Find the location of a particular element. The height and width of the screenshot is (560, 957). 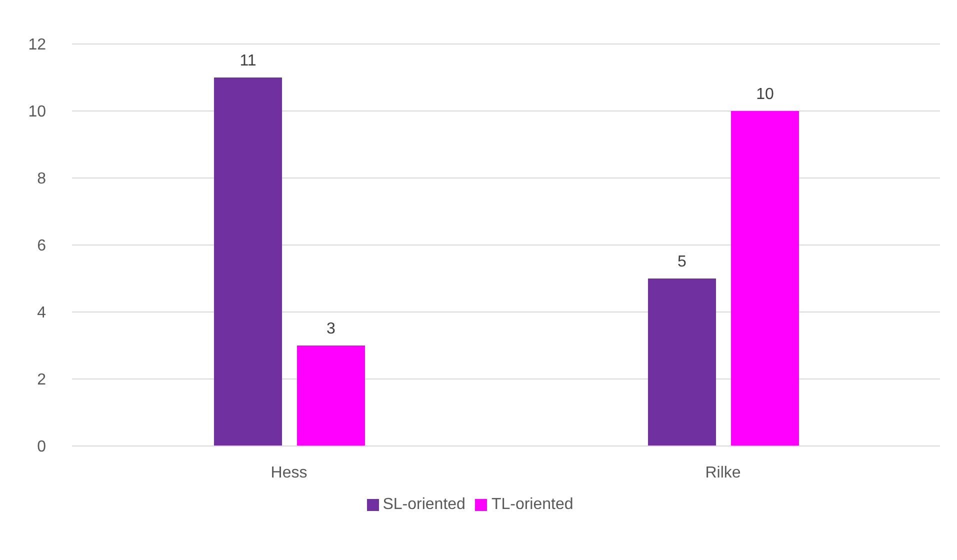

data-label: 10 is located at coordinates (765, 94).